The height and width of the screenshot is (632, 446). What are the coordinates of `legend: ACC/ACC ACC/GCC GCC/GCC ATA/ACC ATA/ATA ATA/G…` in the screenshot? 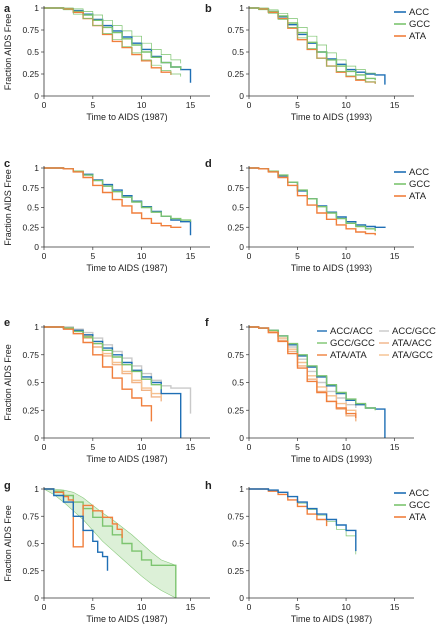 It's located at (376, 343).